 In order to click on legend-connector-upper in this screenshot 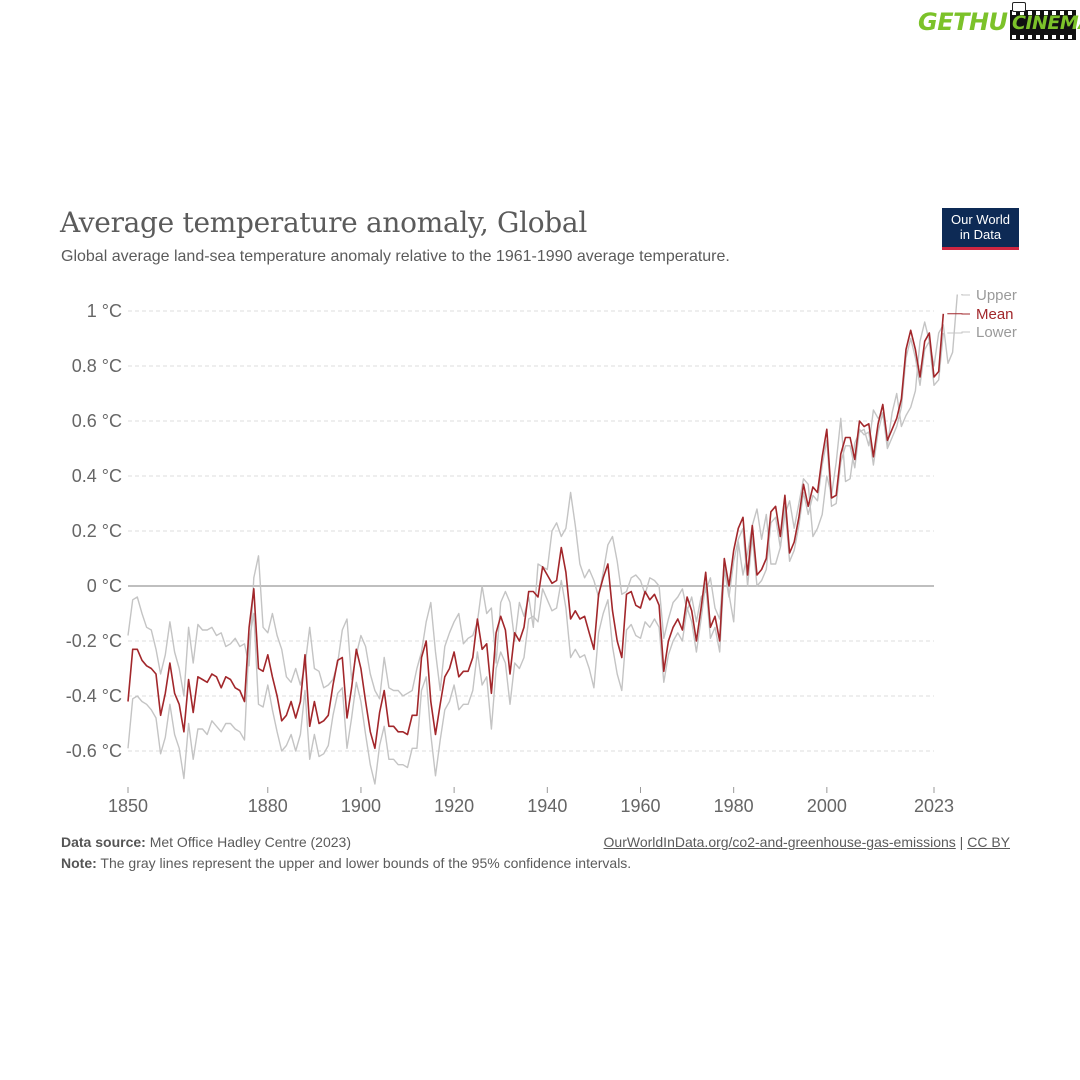, I will do `click(965, 295)`.